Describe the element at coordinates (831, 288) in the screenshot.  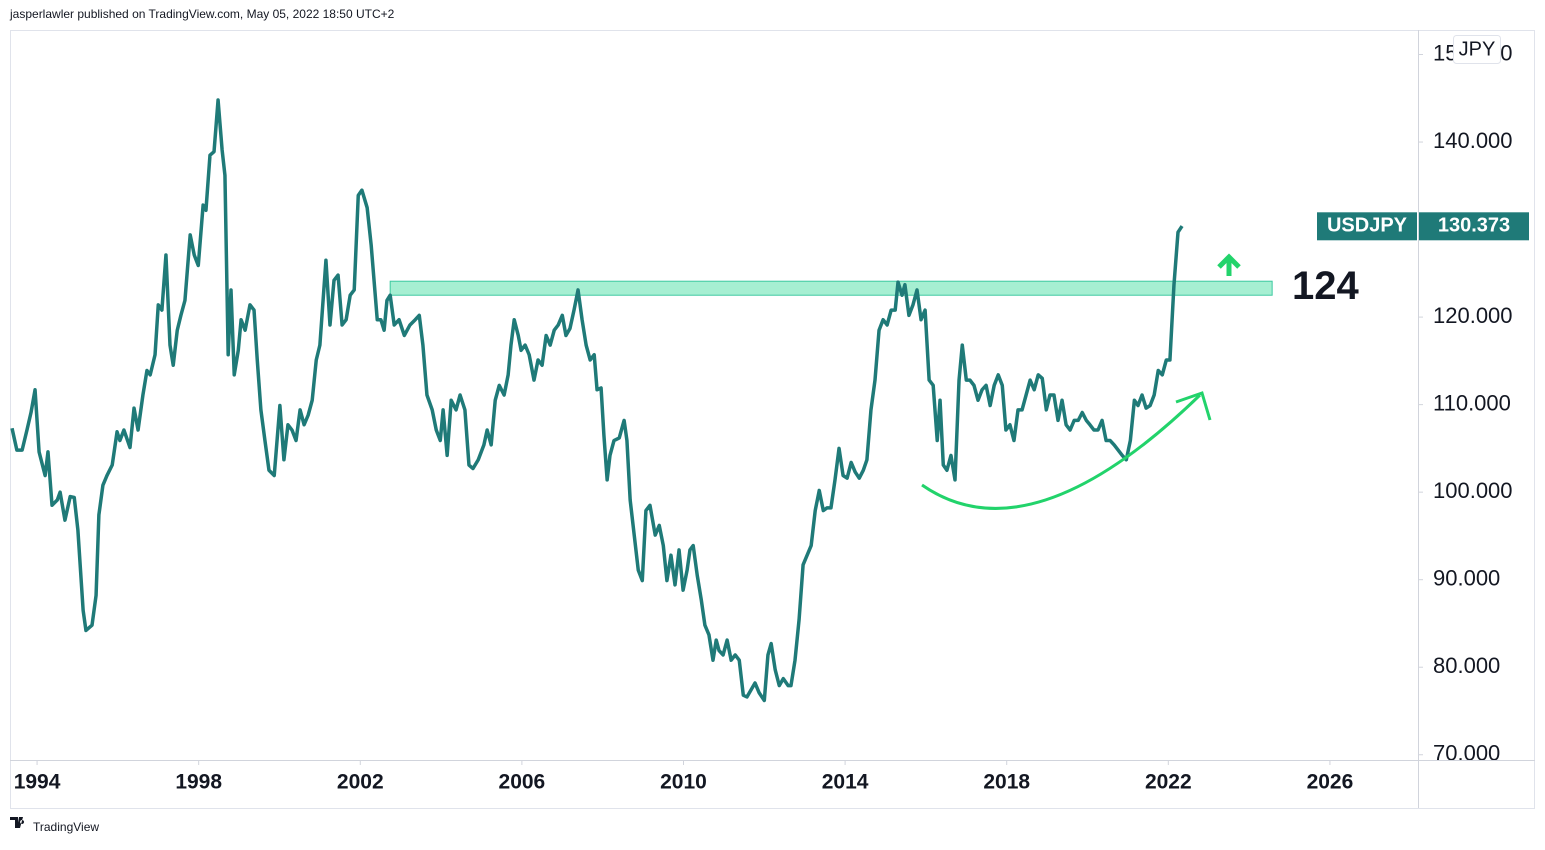
I see `resistance-zone` at that location.